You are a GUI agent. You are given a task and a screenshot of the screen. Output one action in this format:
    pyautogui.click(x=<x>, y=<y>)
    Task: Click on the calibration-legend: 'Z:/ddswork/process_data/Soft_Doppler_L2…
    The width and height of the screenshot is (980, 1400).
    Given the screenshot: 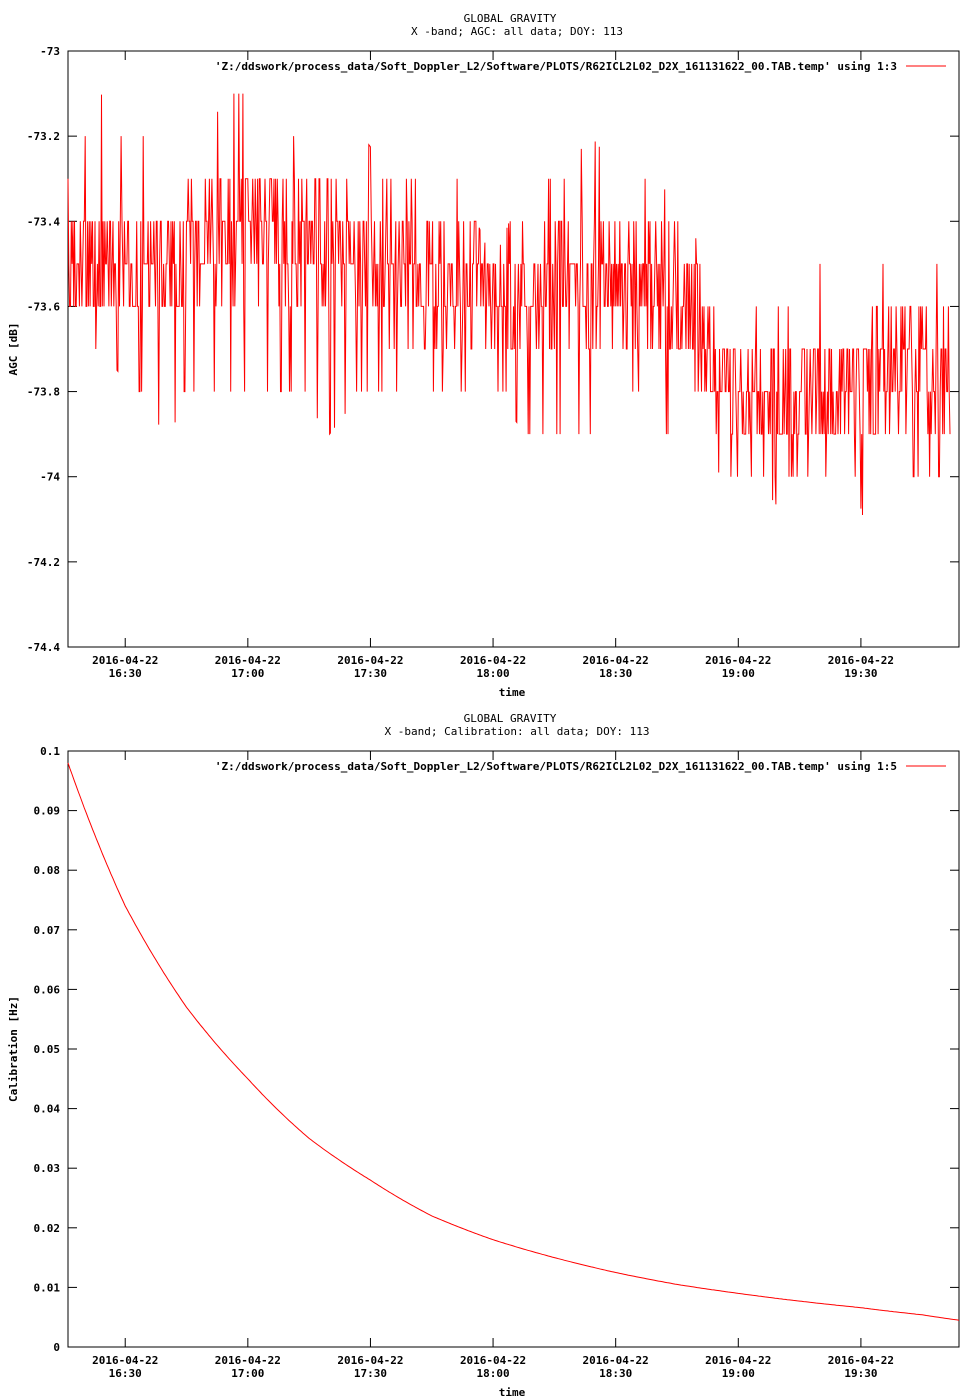 What is the action you would take?
    pyautogui.click(x=580, y=766)
    